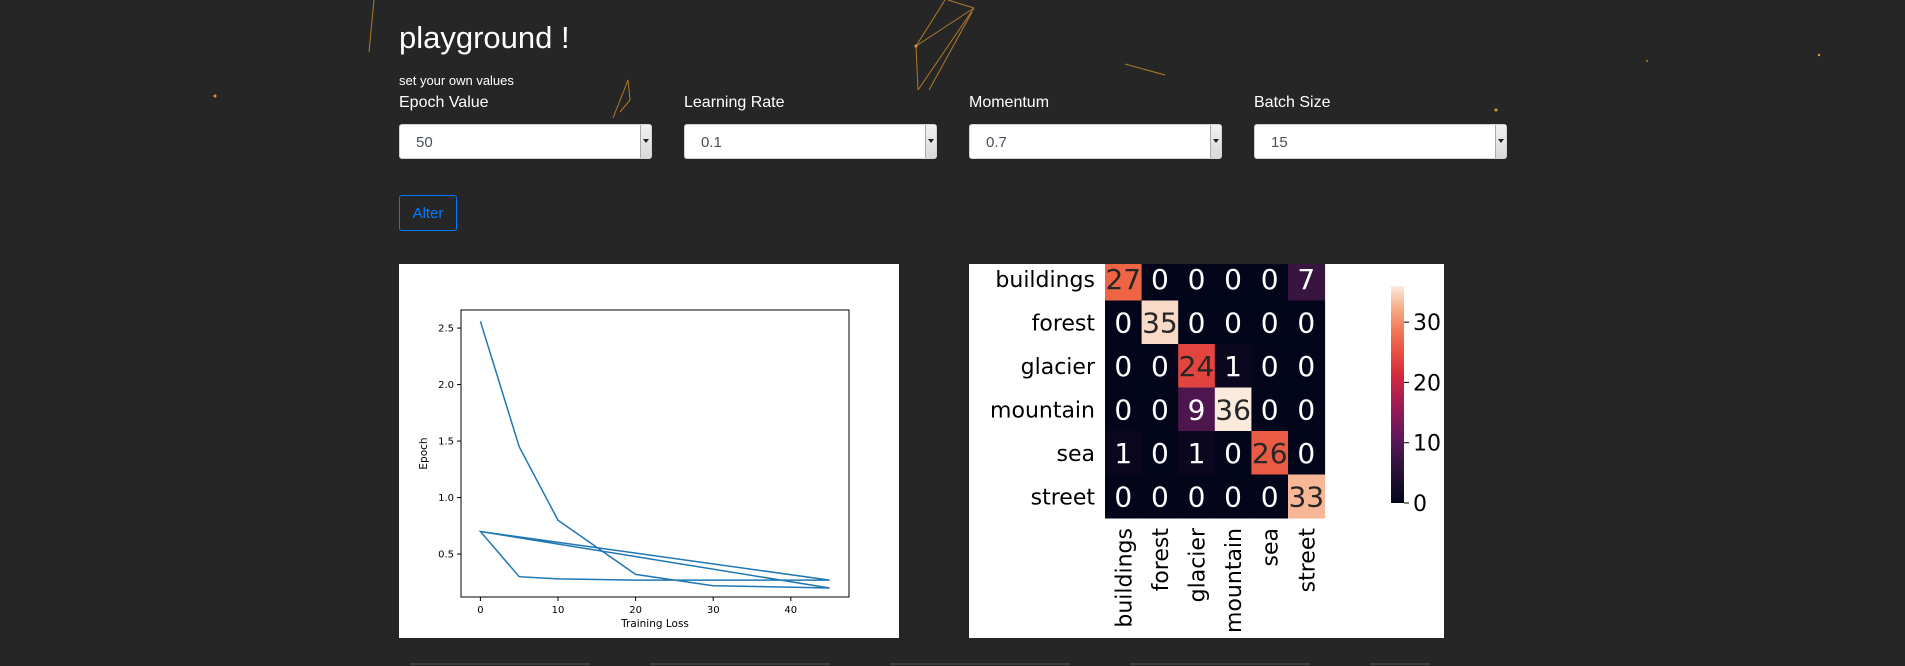 This screenshot has height=666, width=1905. What do you see at coordinates (1380, 141) in the screenshot?
I see `batch-size-select: 15` at bounding box center [1380, 141].